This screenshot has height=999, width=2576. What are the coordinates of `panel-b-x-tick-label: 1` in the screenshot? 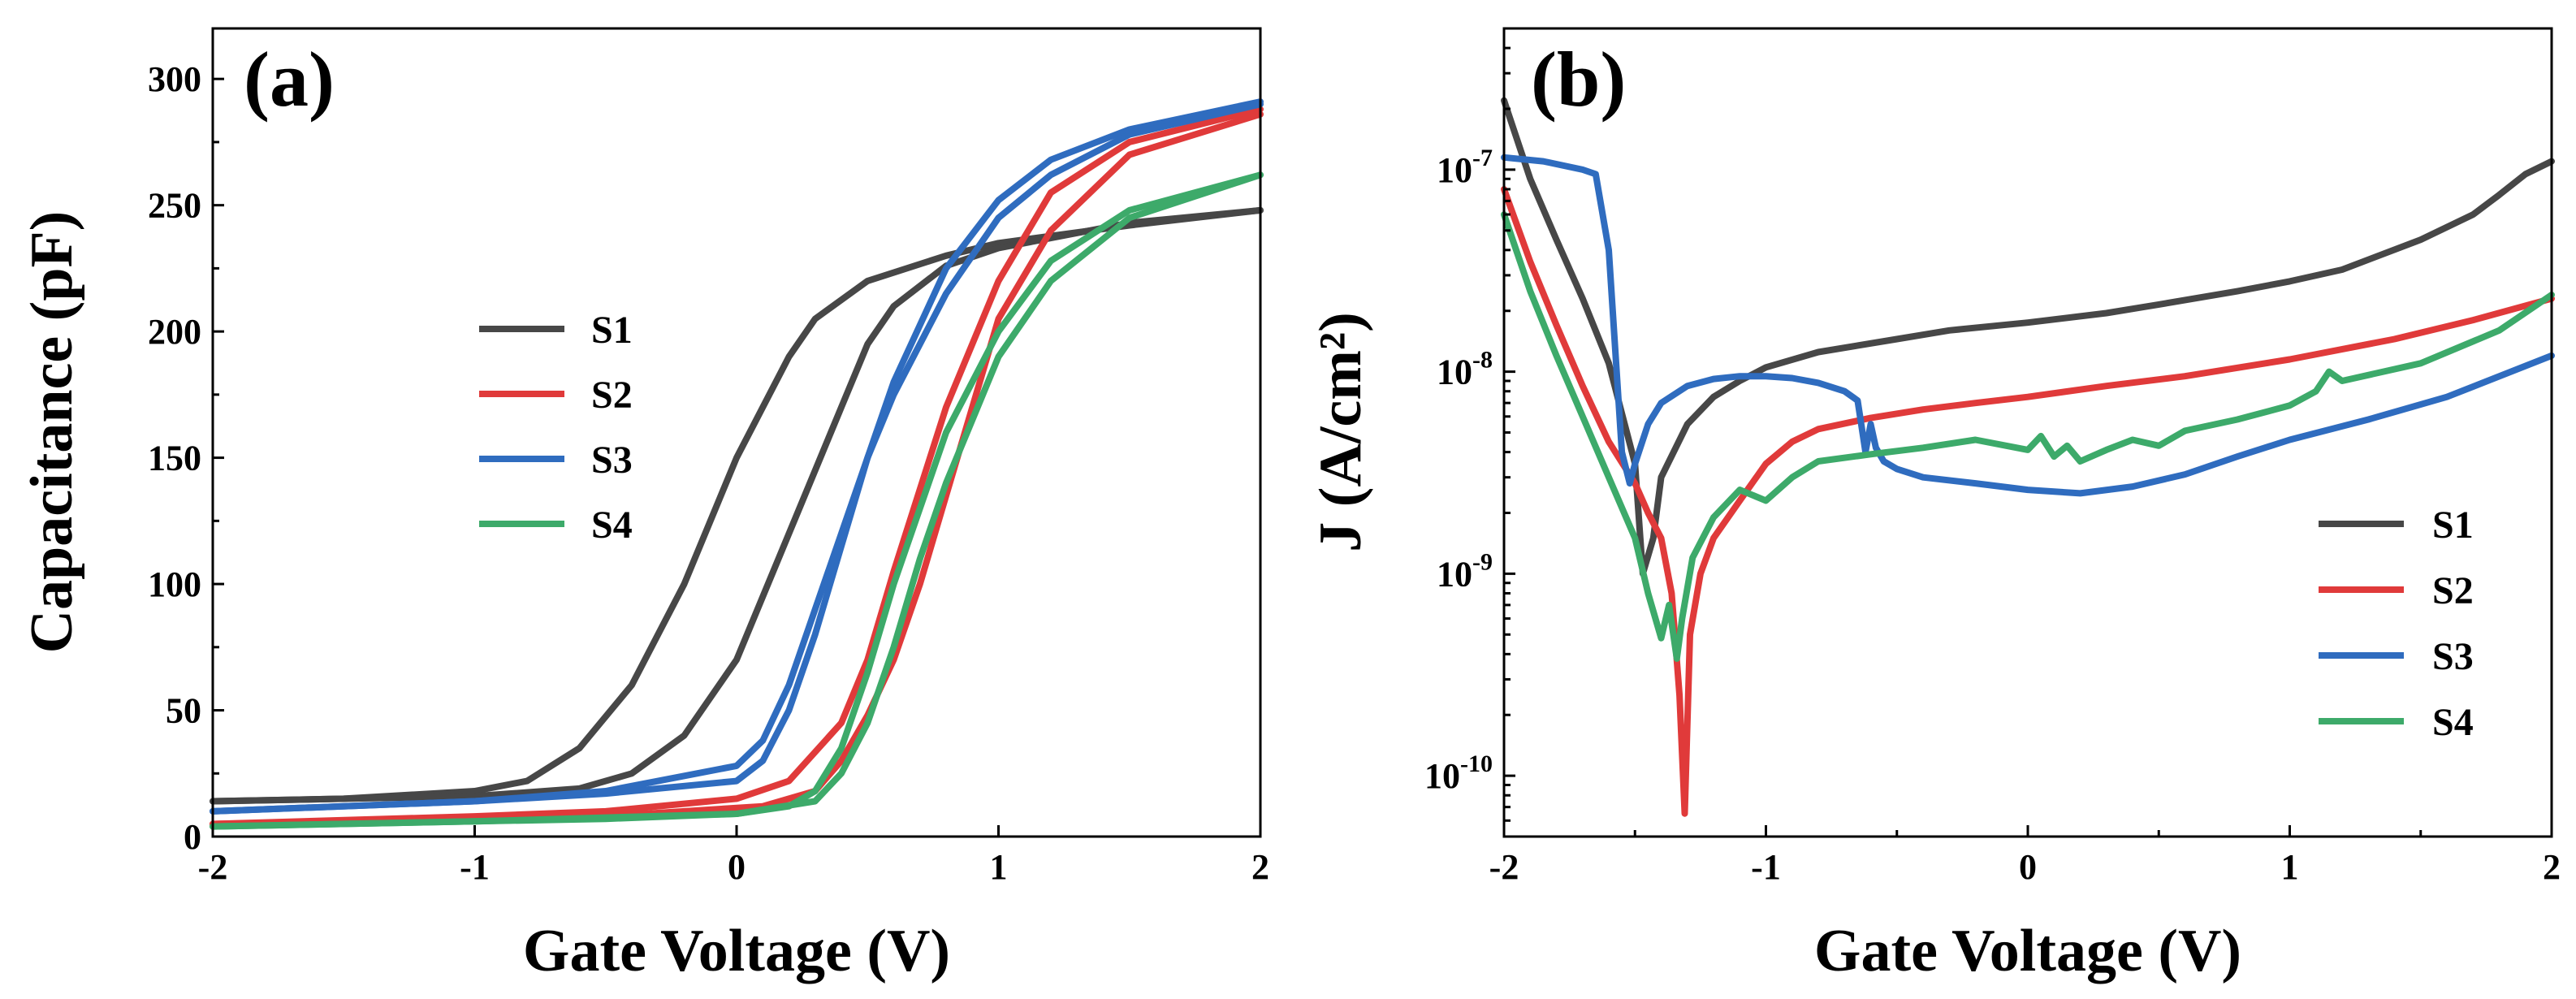 It's located at (2290, 867).